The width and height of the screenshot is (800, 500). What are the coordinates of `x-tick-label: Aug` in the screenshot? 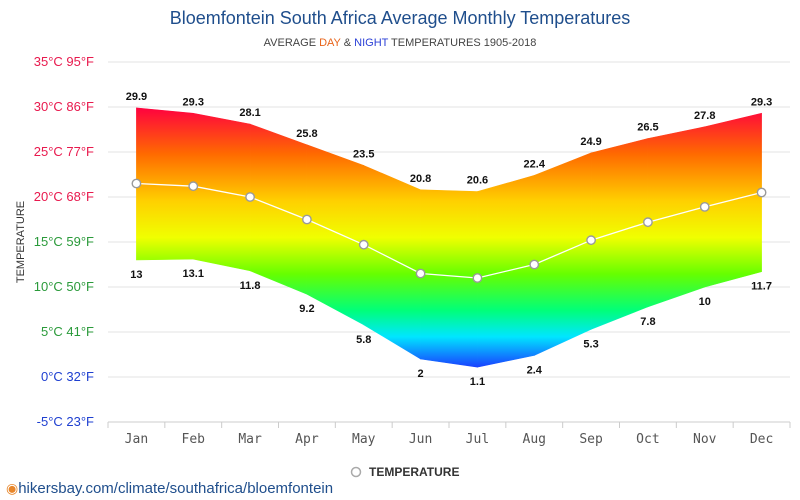 It's located at (534, 439).